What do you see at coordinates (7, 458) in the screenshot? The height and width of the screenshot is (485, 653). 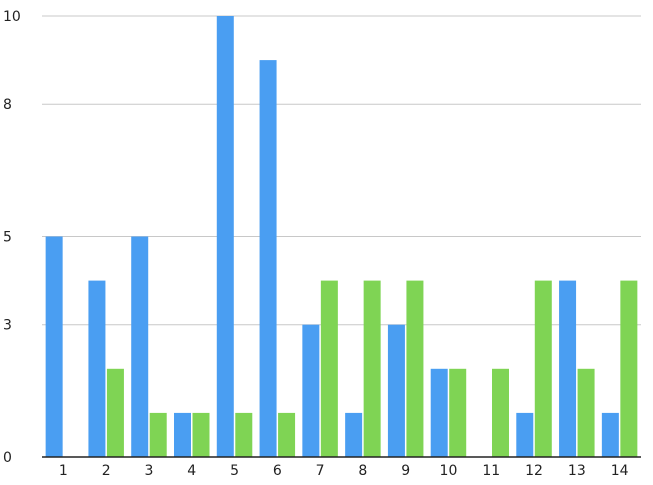 I see `y-tick-label: 0` at bounding box center [7, 458].